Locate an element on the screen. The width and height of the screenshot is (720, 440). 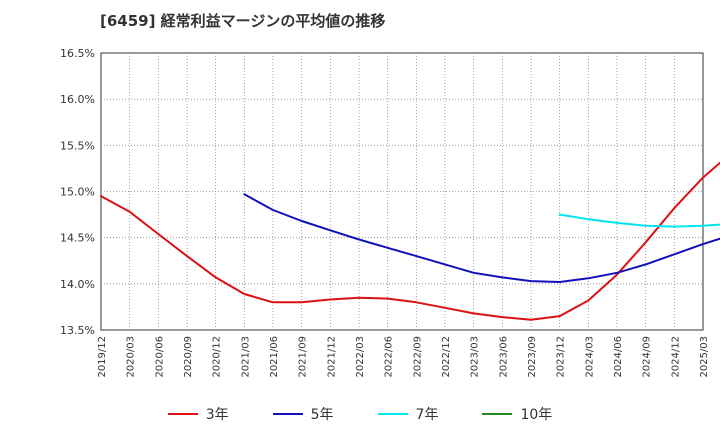
legend-item: 7年 is located at coordinates (408, 414).